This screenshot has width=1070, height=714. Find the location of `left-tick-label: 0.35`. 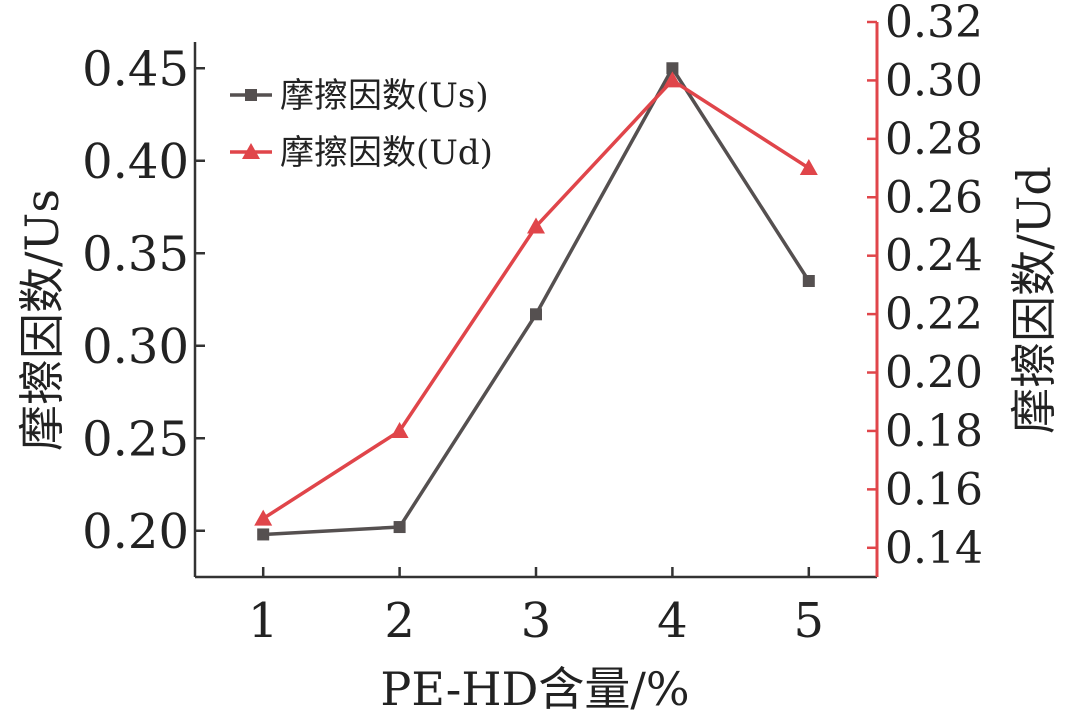

left-tick-label: 0.35 is located at coordinates (135, 254).